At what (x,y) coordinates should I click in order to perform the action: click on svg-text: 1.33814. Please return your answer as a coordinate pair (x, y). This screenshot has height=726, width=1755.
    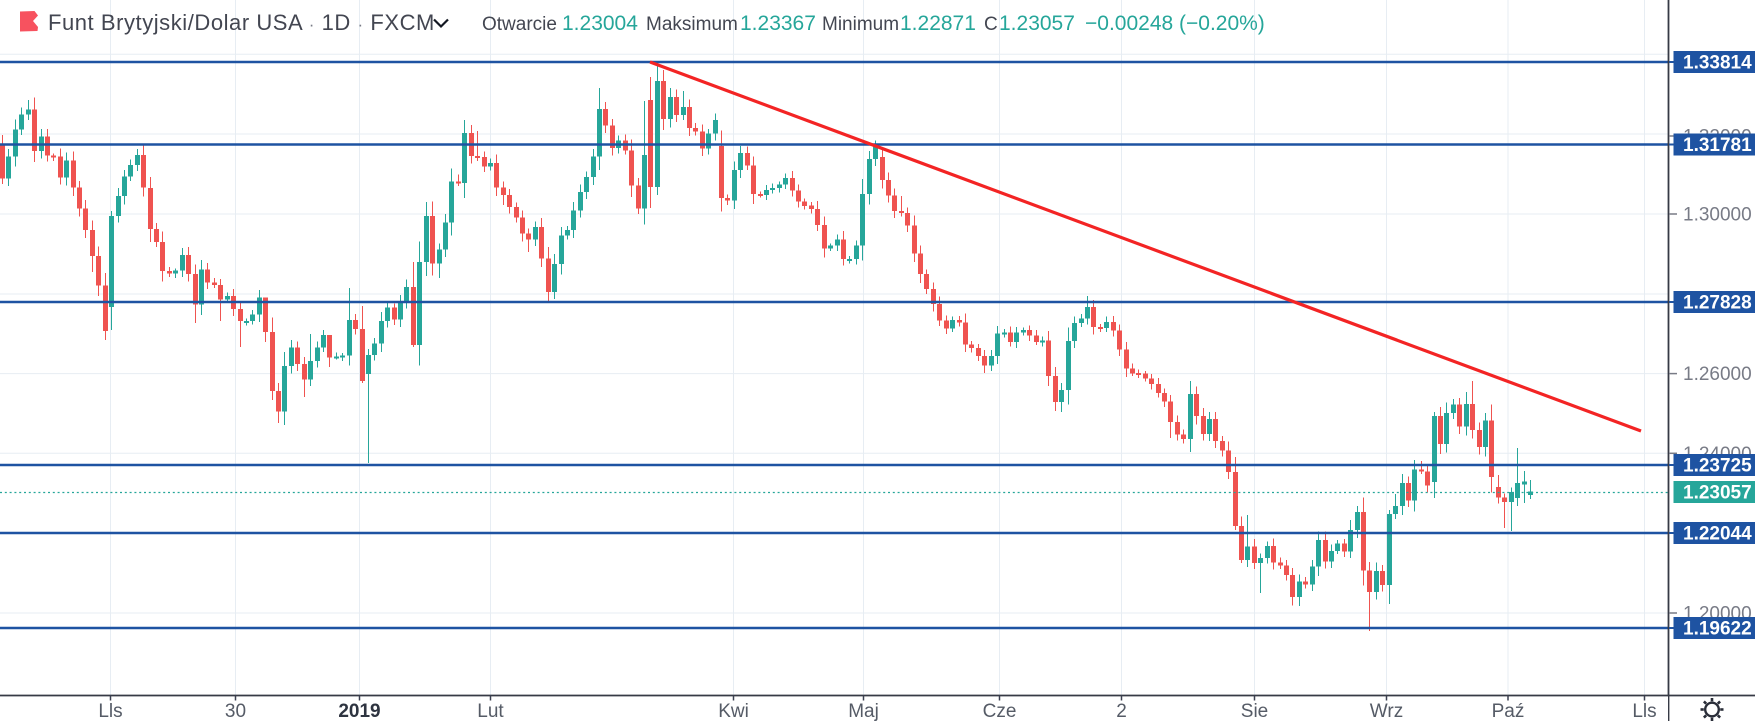
    Looking at the image, I should click on (1717, 63).